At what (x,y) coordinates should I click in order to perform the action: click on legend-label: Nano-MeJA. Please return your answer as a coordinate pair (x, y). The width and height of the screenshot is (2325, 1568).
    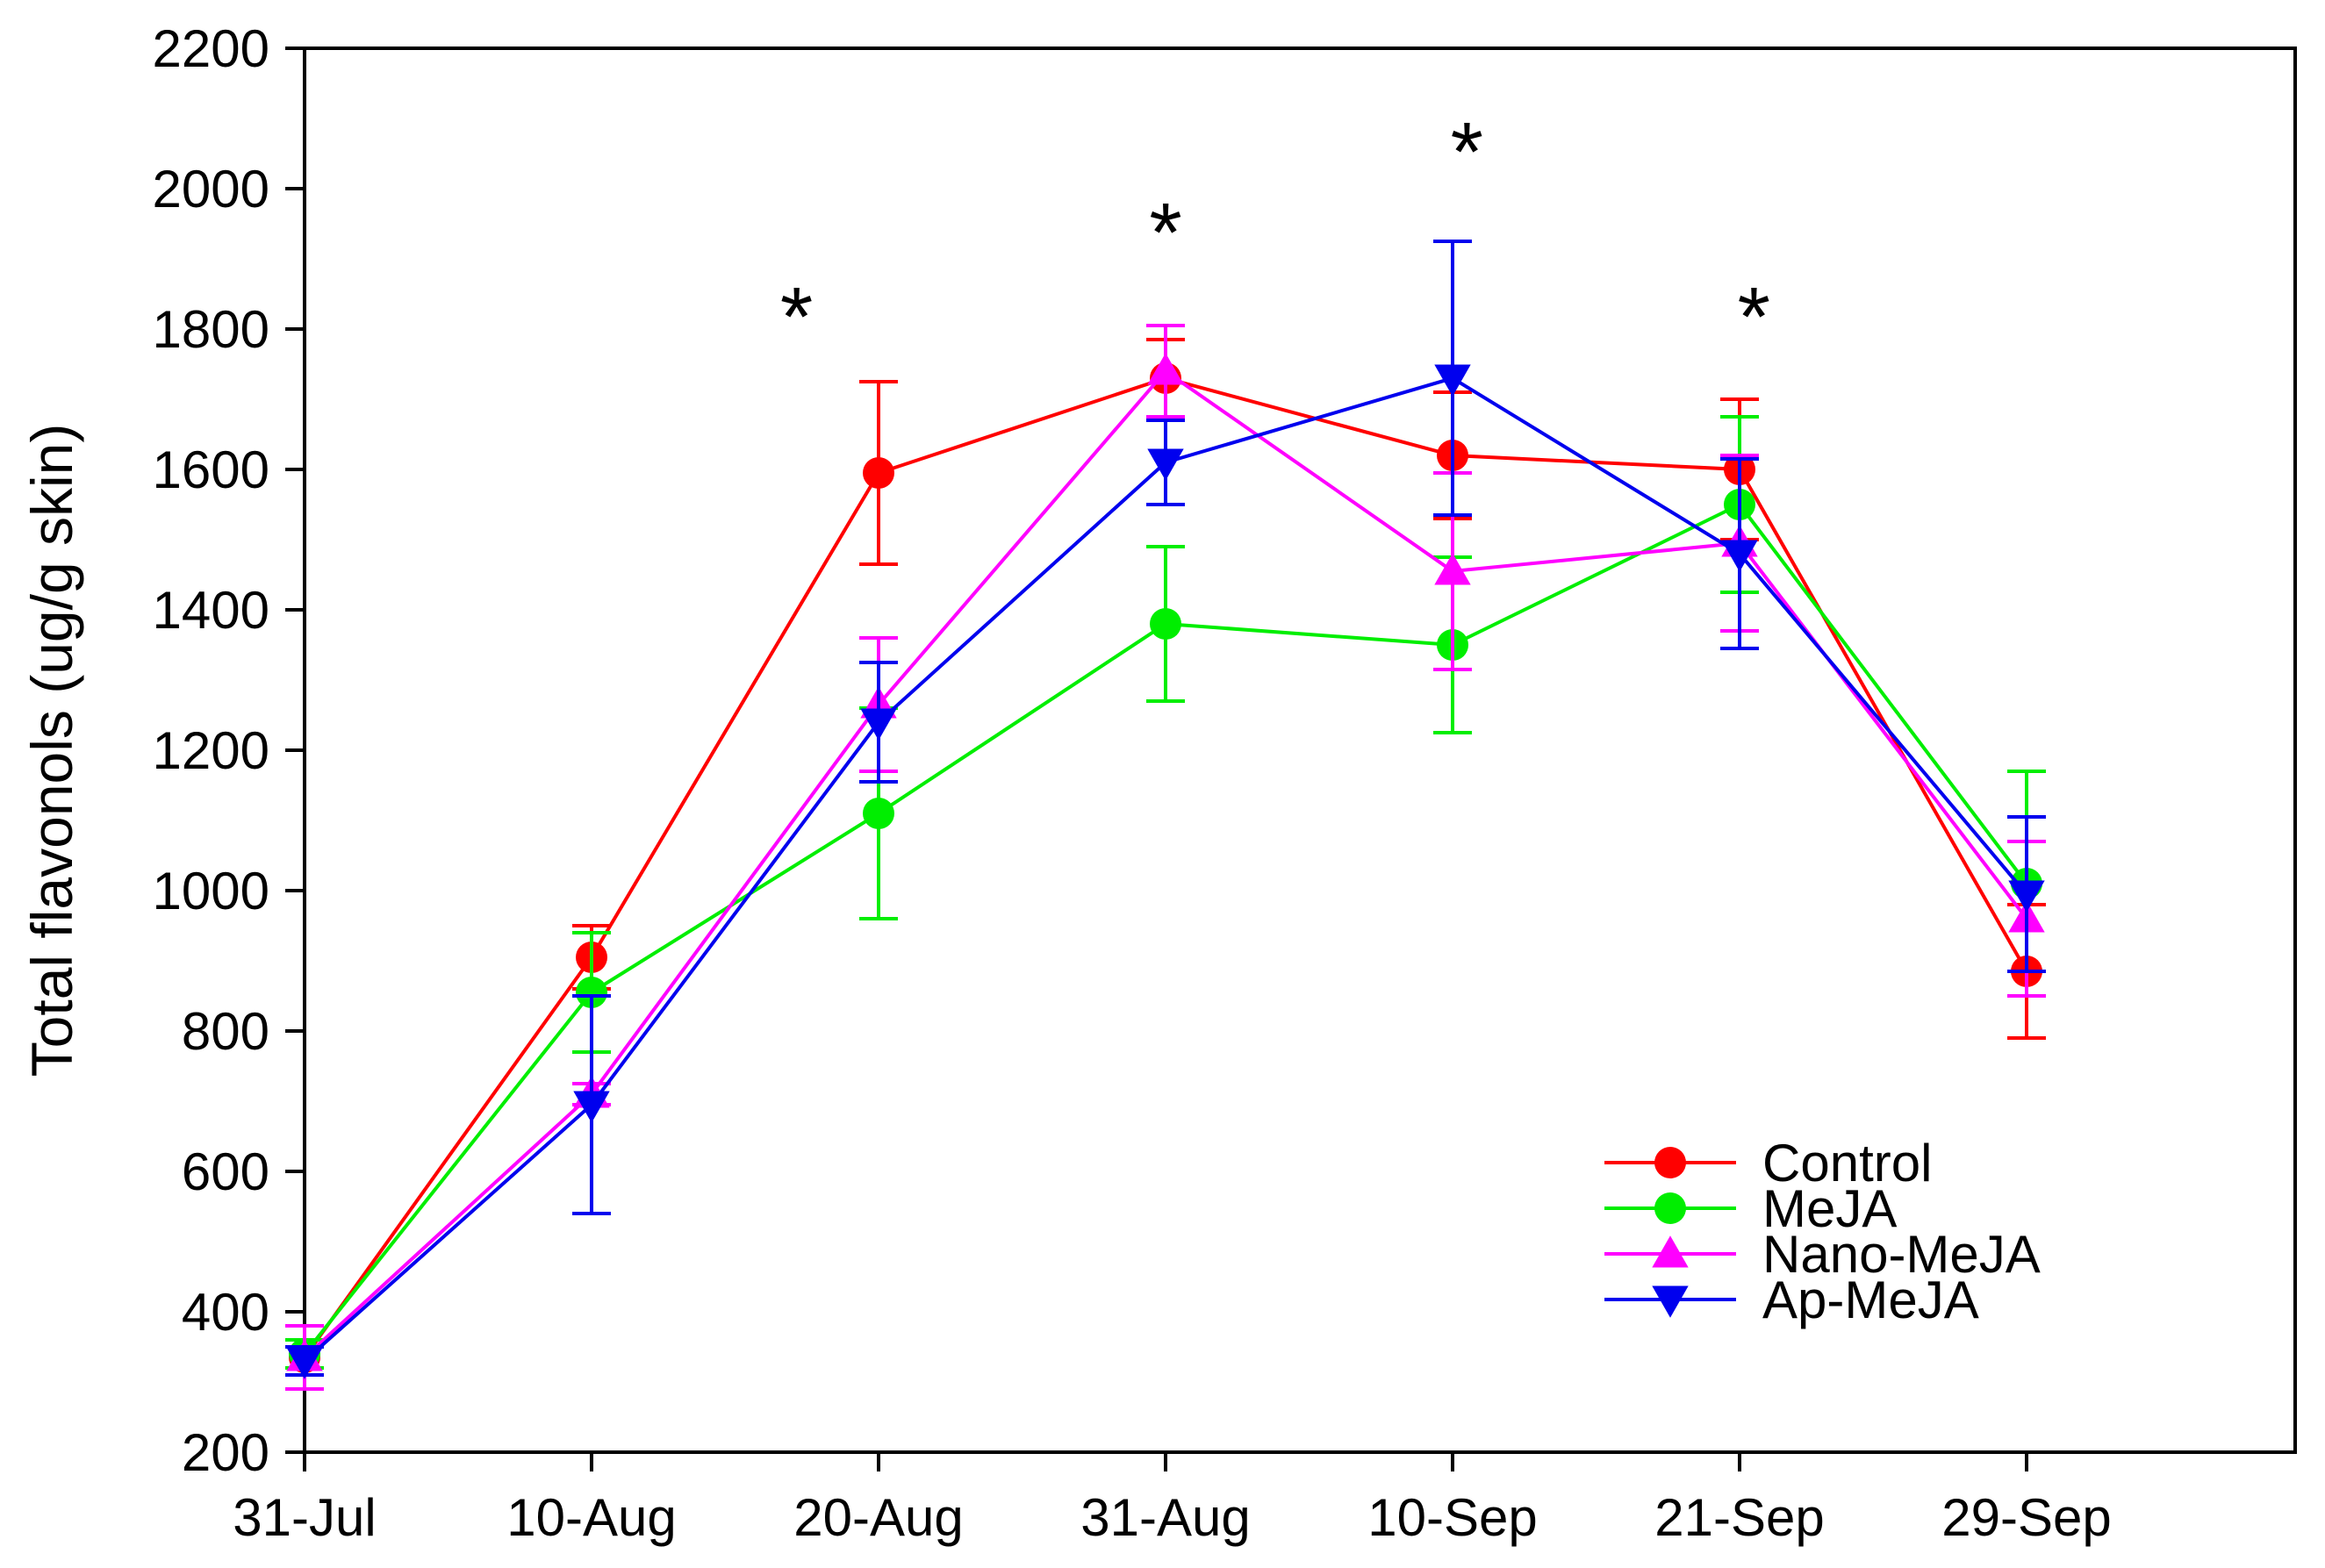
    Looking at the image, I should click on (1901, 1254).